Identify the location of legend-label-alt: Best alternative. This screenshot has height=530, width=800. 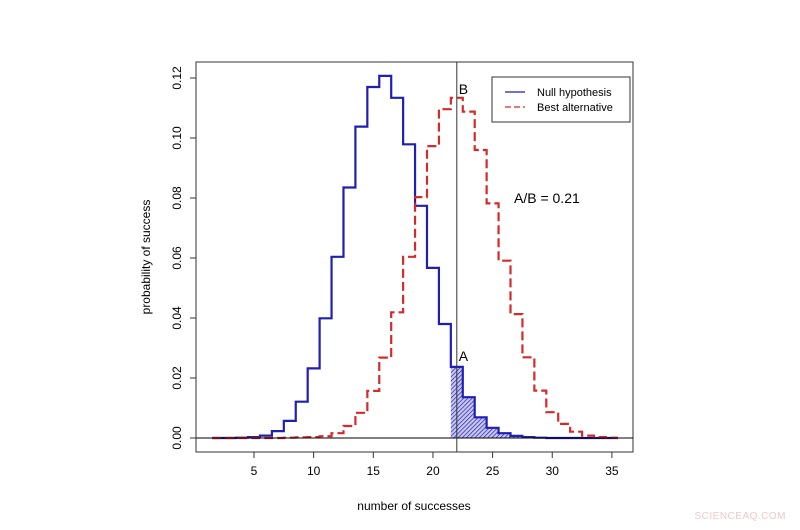
(575, 108).